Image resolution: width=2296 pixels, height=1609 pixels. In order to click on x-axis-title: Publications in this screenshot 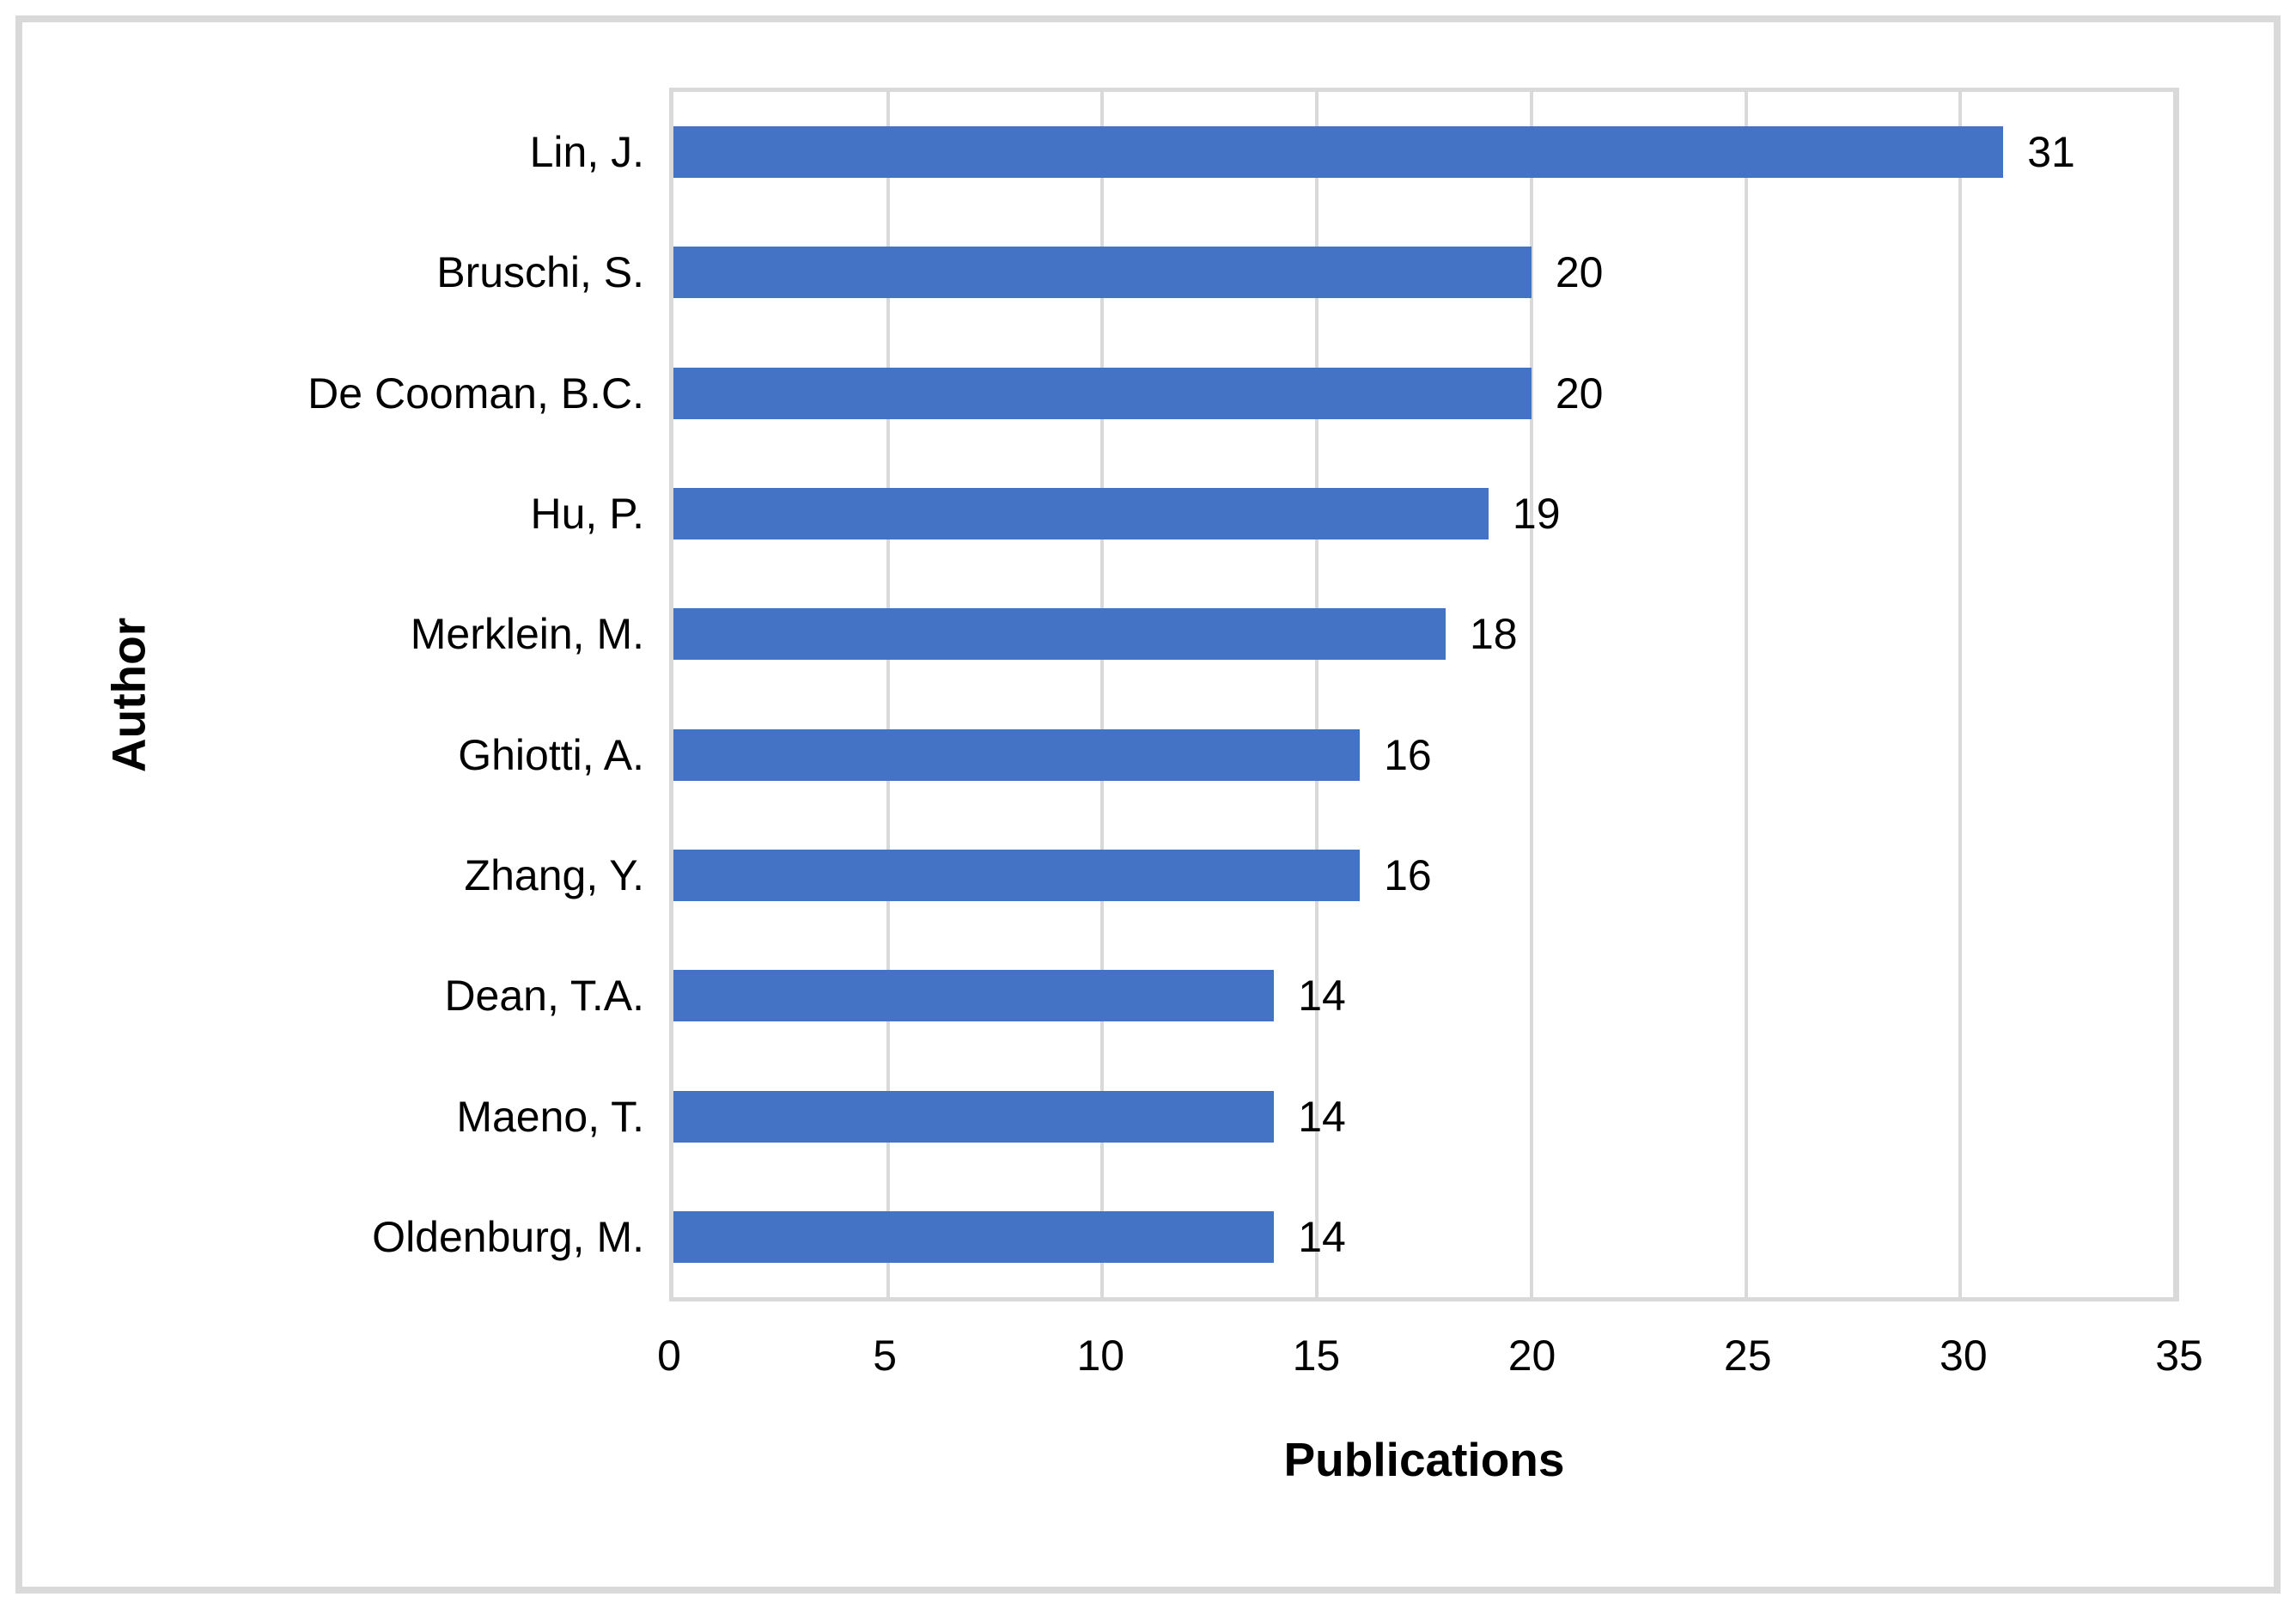, I will do `click(1424, 1459)`.